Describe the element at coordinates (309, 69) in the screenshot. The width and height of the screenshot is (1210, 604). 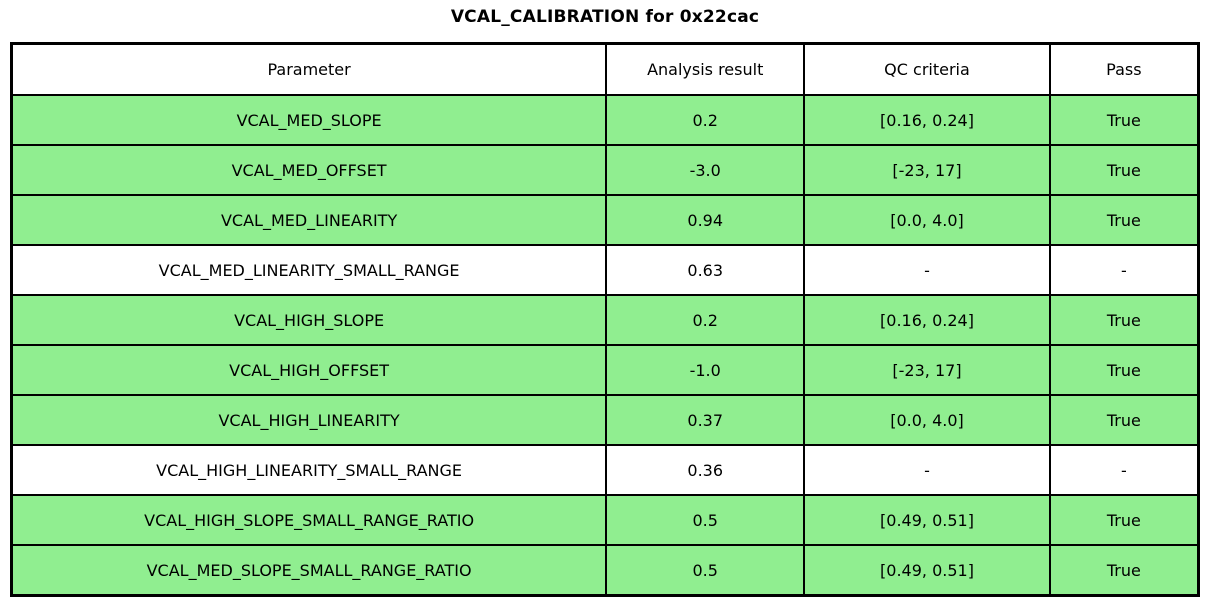
I see `column-header-parameter: Parameter` at that location.